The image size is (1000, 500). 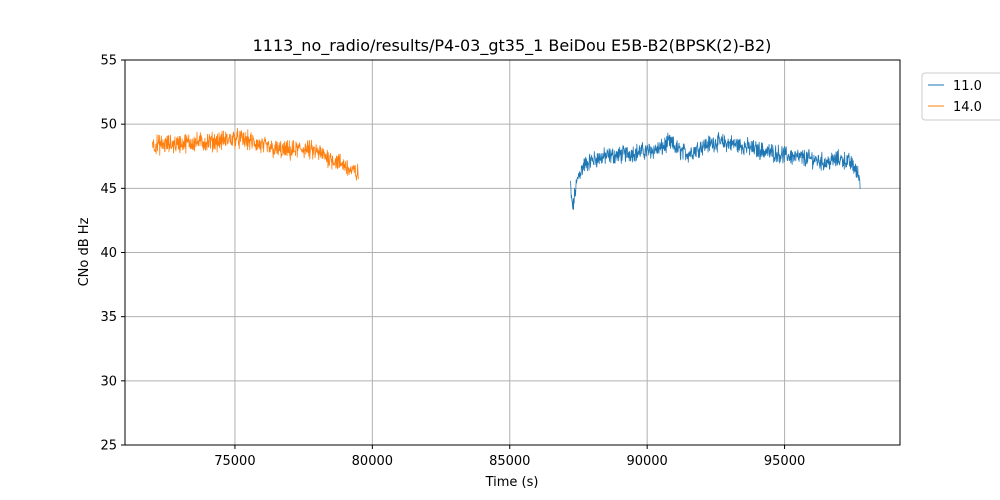 I want to click on y-tick-label: 25, so click(x=108, y=446).